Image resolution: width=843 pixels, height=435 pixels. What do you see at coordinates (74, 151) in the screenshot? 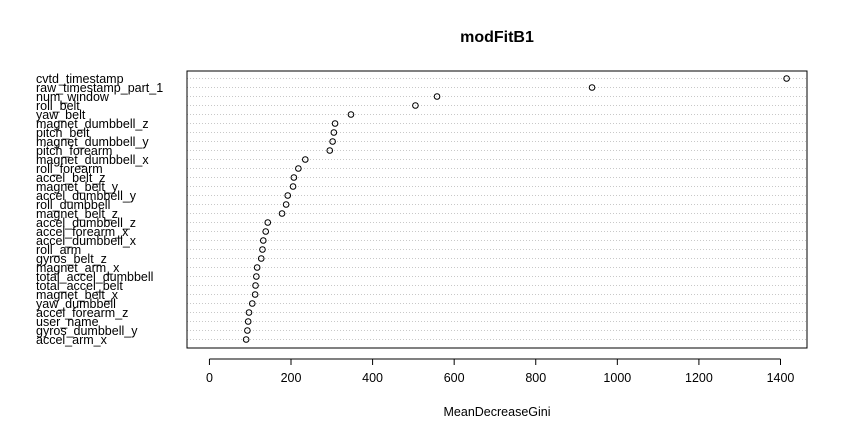
I see `variable-label: pitch_forearm` at bounding box center [74, 151].